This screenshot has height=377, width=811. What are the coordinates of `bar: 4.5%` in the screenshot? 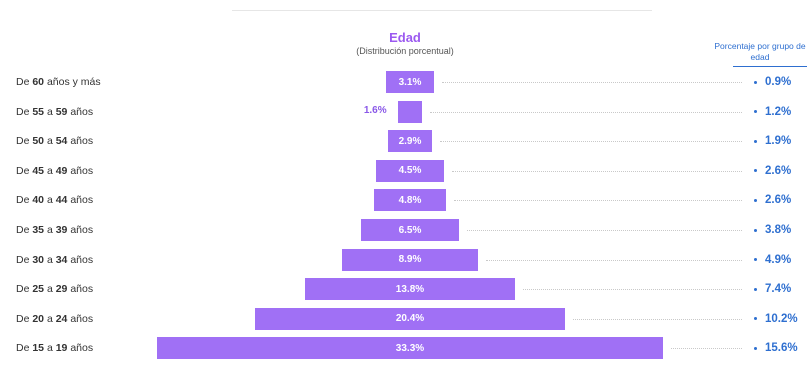 It's located at (410, 170).